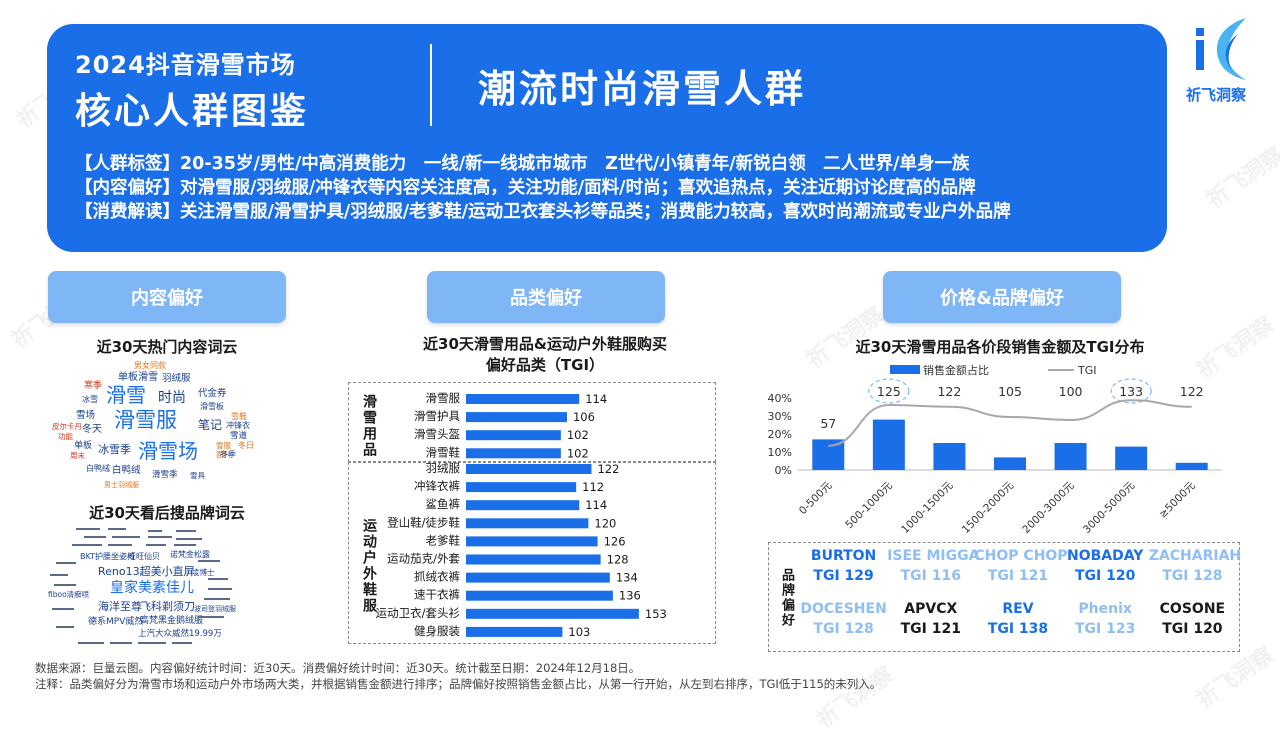  Describe the element at coordinates (1195, 566) in the screenshot. I see `brand-cell: ZACHARIAH TGI 128` at that location.